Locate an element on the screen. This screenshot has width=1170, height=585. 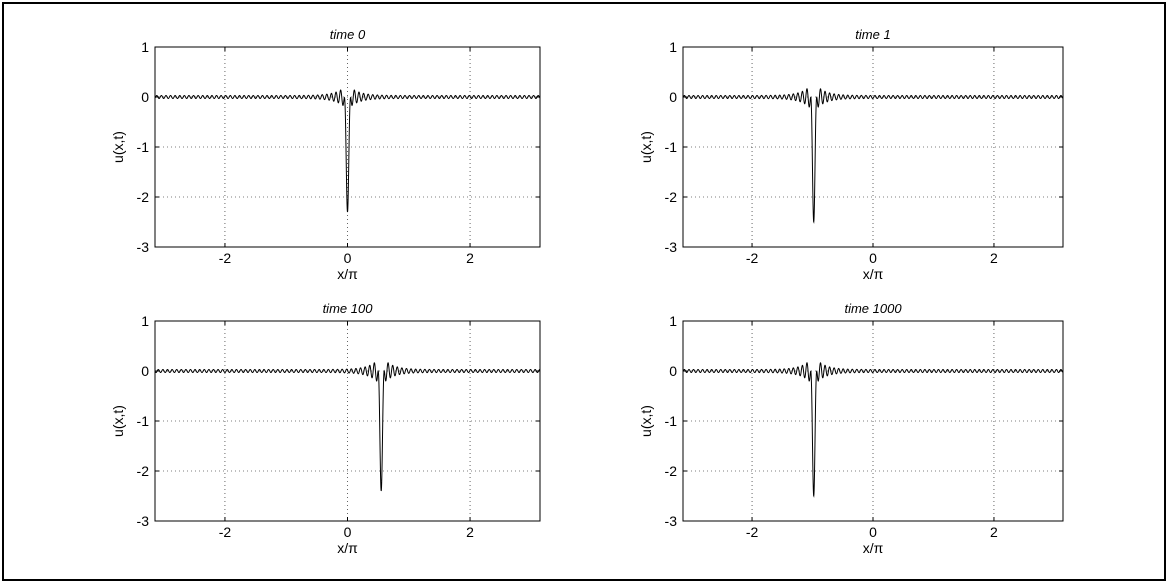
subplot-title: time 1 is located at coordinates (872, 34).